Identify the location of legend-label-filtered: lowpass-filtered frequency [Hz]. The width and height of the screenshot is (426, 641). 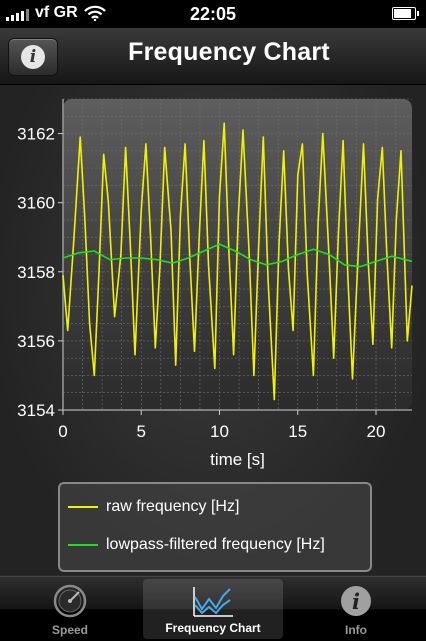
(215, 544).